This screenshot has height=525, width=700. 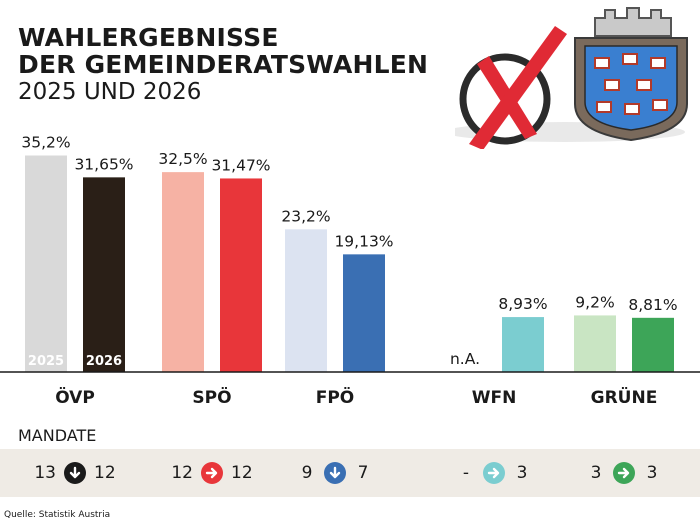 I want to click on category-label-spoe: SPÖ, so click(x=211, y=397).